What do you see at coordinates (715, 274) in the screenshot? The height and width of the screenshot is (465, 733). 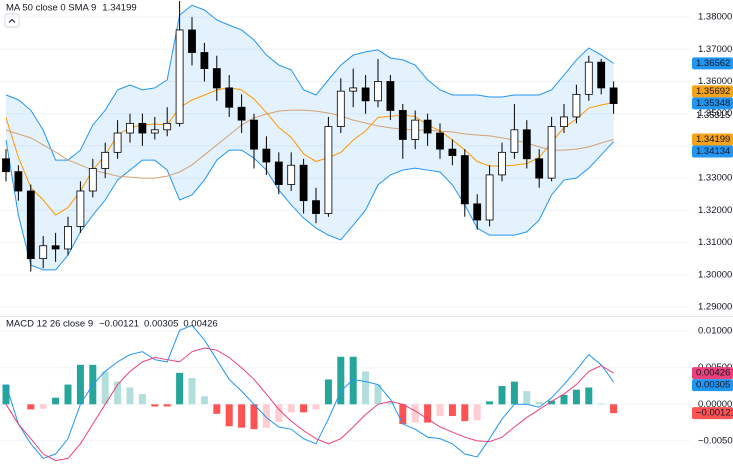 I see `y-tick-label: 1.30000` at bounding box center [715, 274].